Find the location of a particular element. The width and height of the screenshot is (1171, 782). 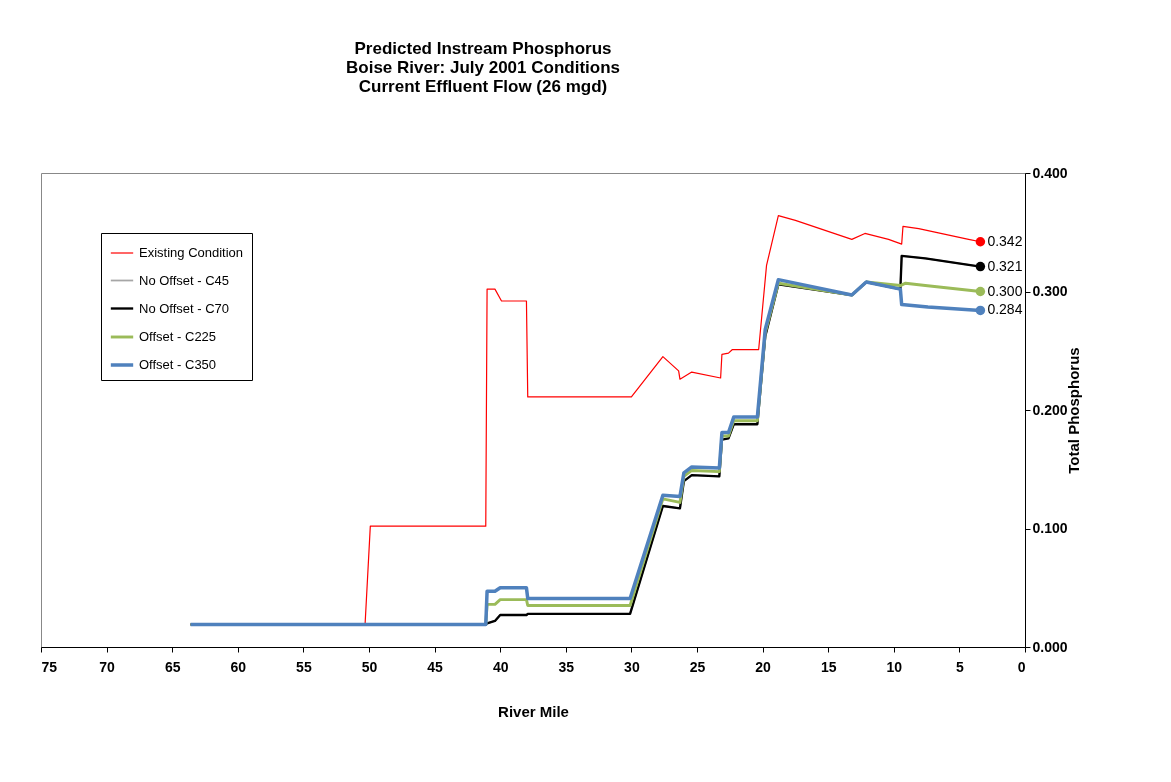

y-tick-label: 0.400 is located at coordinates (1050, 172).